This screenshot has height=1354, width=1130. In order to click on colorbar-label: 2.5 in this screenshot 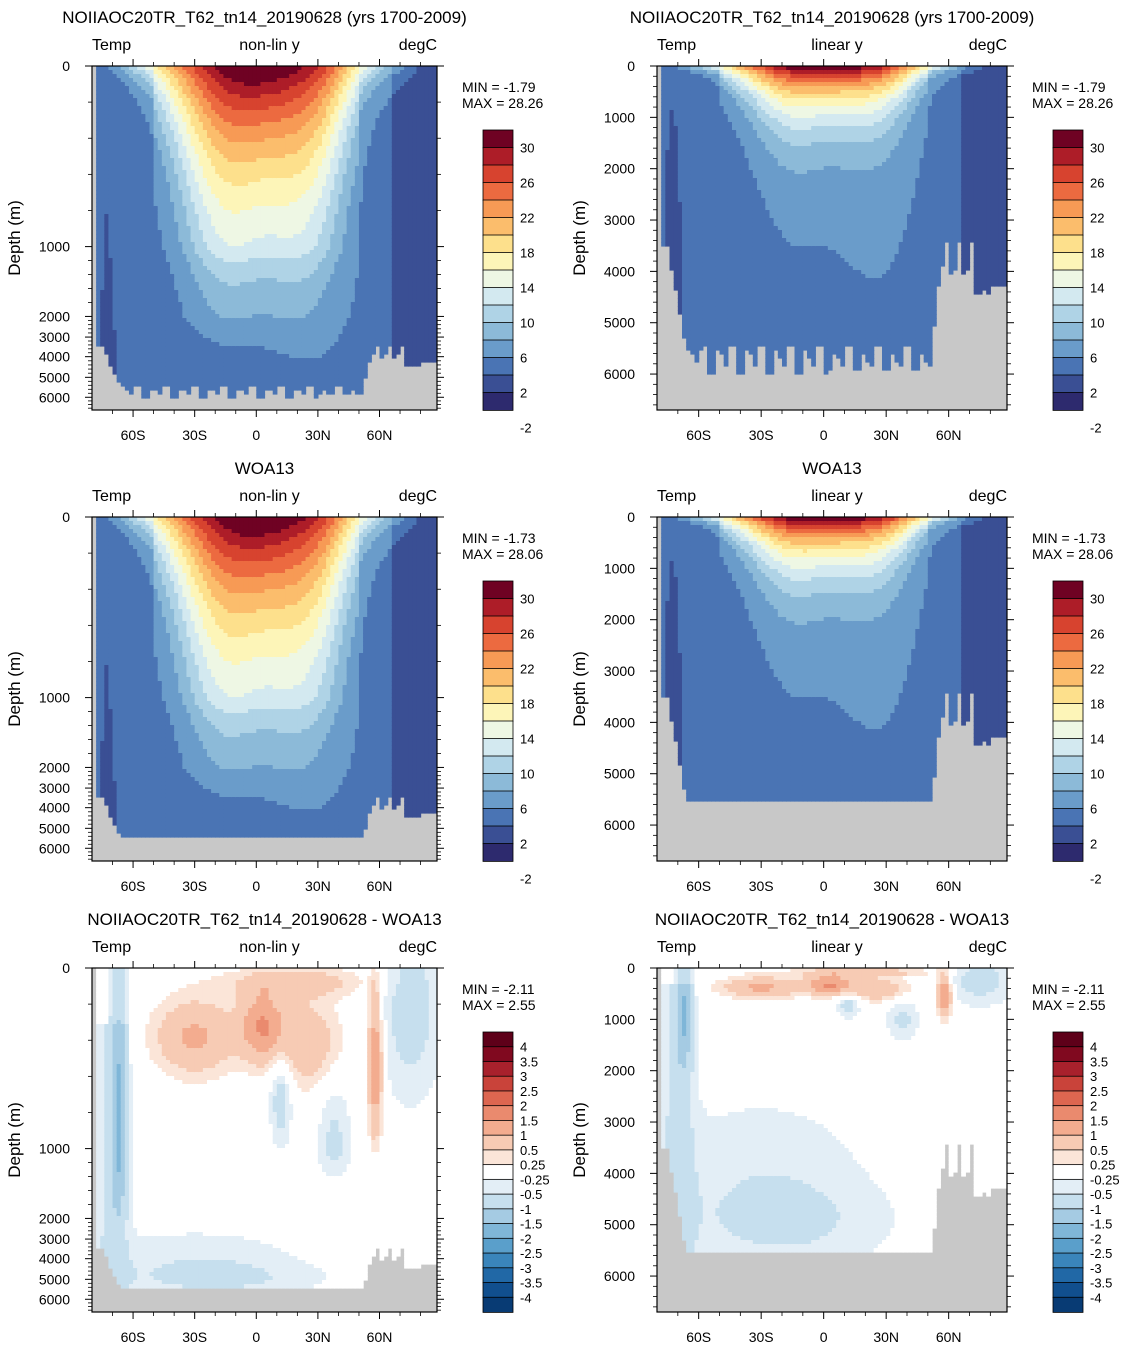, I will do `click(529, 1091)`.